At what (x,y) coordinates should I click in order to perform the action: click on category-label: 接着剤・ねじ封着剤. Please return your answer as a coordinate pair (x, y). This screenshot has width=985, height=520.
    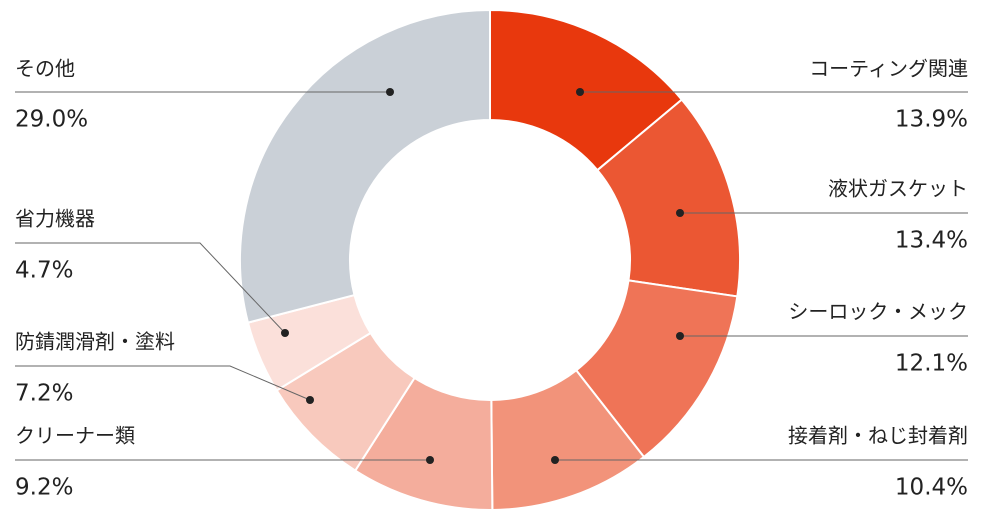
    Looking at the image, I should click on (878, 436).